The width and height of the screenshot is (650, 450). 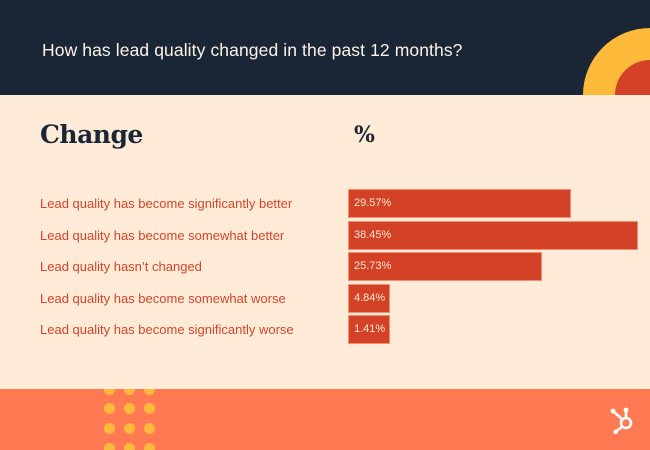 I want to click on bar: 4.84%, so click(x=369, y=298).